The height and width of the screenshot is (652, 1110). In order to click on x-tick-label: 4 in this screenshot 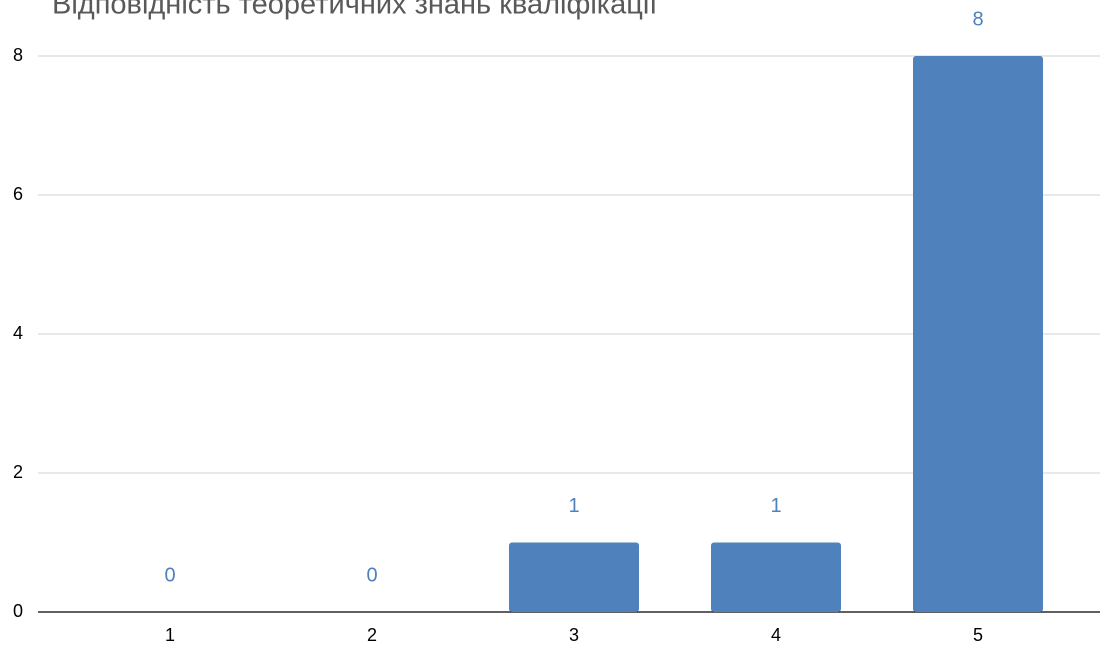, I will do `click(776, 635)`.